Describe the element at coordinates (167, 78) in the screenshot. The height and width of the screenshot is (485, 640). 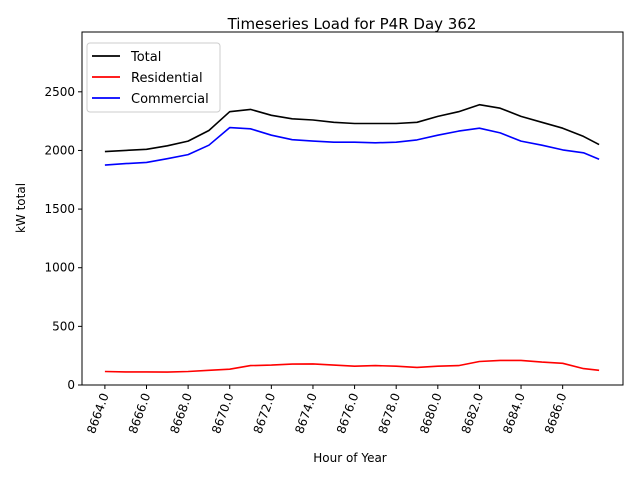
I see `legend-label-residential: Residential` at that location.